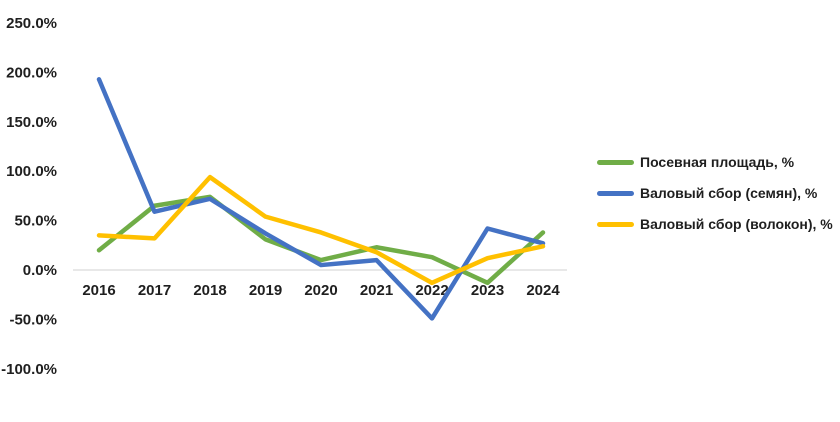  Describe the element at coordinates (209, 290) in the screenshot. I see `x-tick-label: 2018` at that location.